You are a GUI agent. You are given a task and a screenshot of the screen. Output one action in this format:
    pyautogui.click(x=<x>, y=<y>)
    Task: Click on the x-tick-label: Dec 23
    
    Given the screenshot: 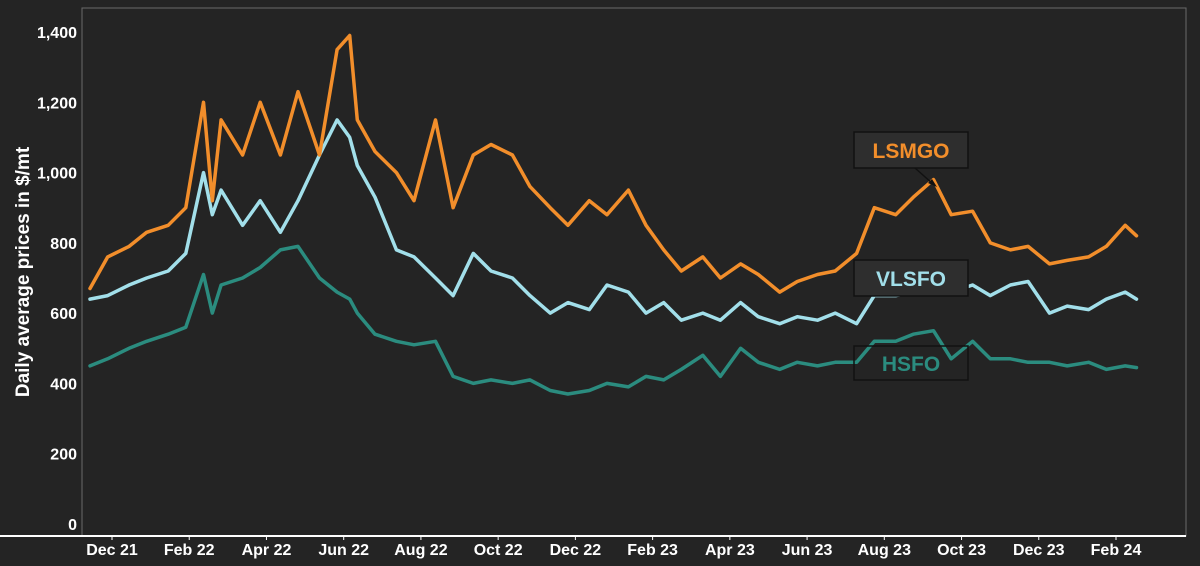 What is the action you would take?
    pyautogui.click(x=1039, y=550)
    